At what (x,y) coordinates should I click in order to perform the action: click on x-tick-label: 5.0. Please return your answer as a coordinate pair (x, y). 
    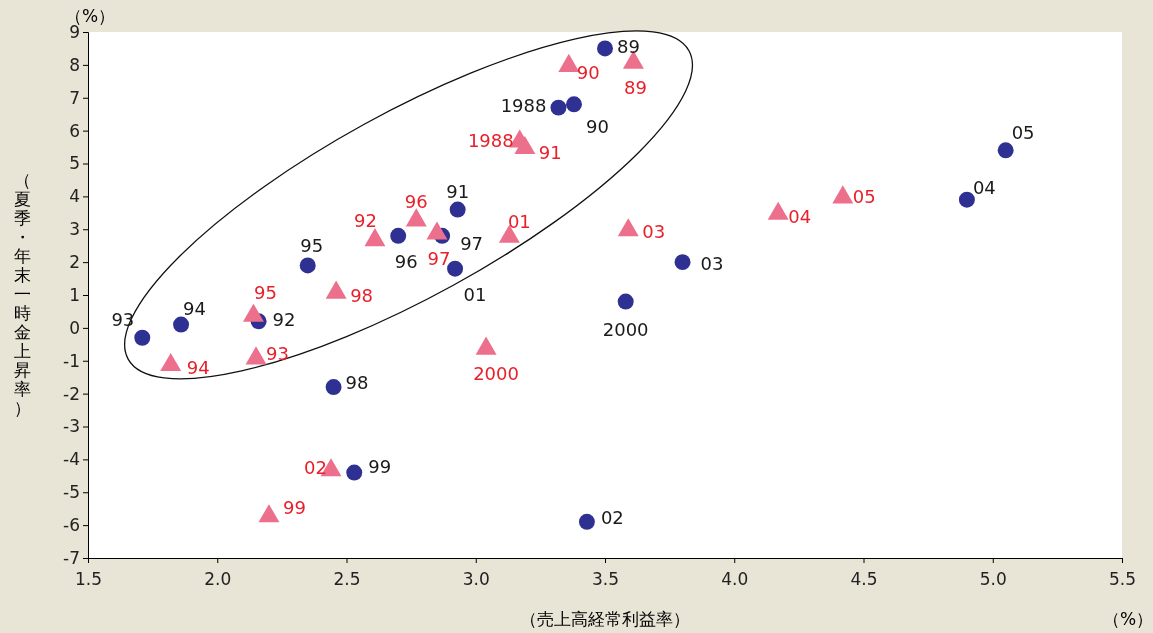
    Looking at the image, I should click on (993, 578).